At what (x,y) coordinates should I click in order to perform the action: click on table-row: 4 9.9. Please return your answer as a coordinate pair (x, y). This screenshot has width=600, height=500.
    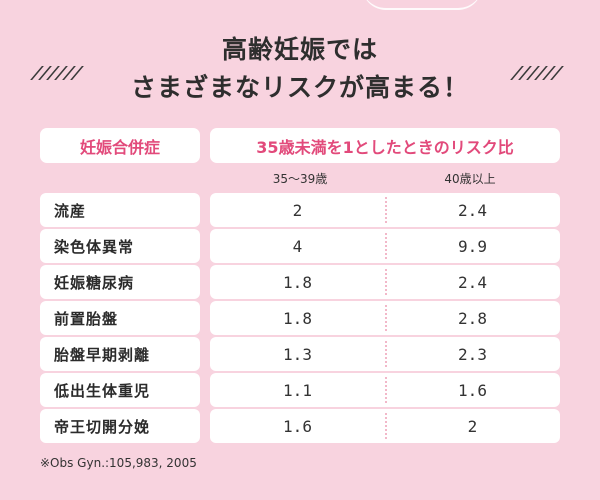
    Looking at the image, I should click on (385, 246).